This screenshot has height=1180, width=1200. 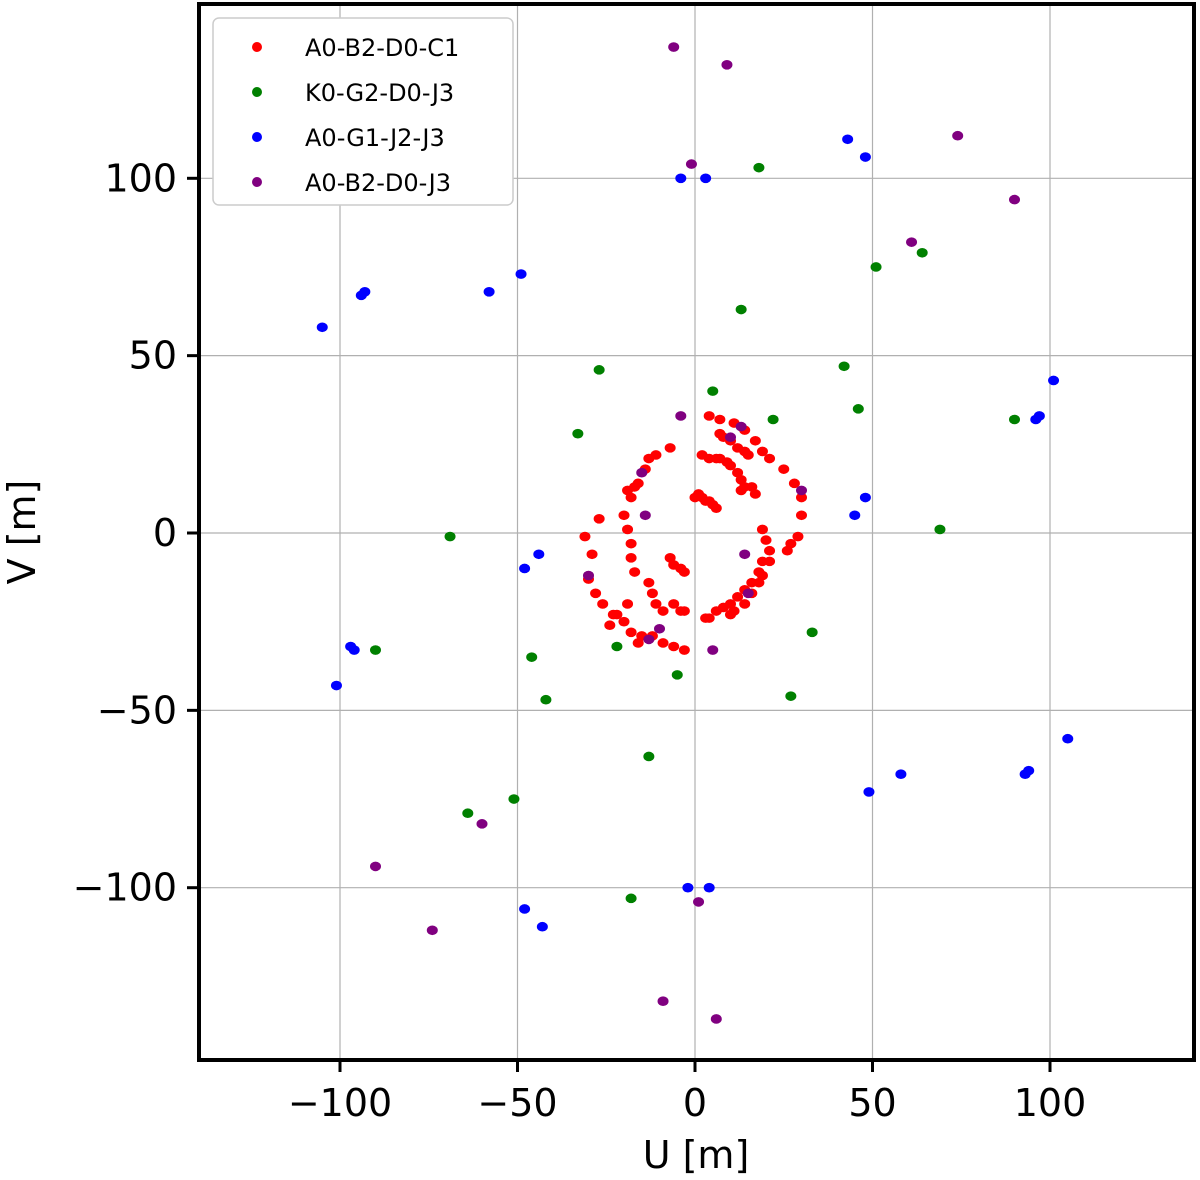 I want to click on y-tick-label: 50, so click(x=153, y=356).